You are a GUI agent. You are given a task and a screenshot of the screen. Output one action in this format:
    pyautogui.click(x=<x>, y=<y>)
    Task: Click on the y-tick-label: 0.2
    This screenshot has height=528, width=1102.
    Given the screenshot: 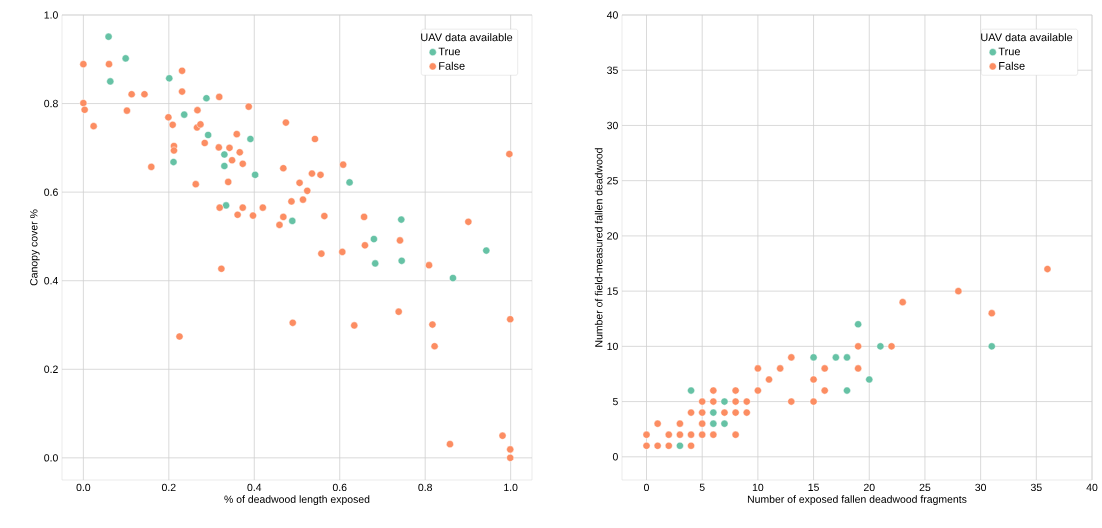 What is the action you would take?
    pyautogui.click(x=51, y=369)
    